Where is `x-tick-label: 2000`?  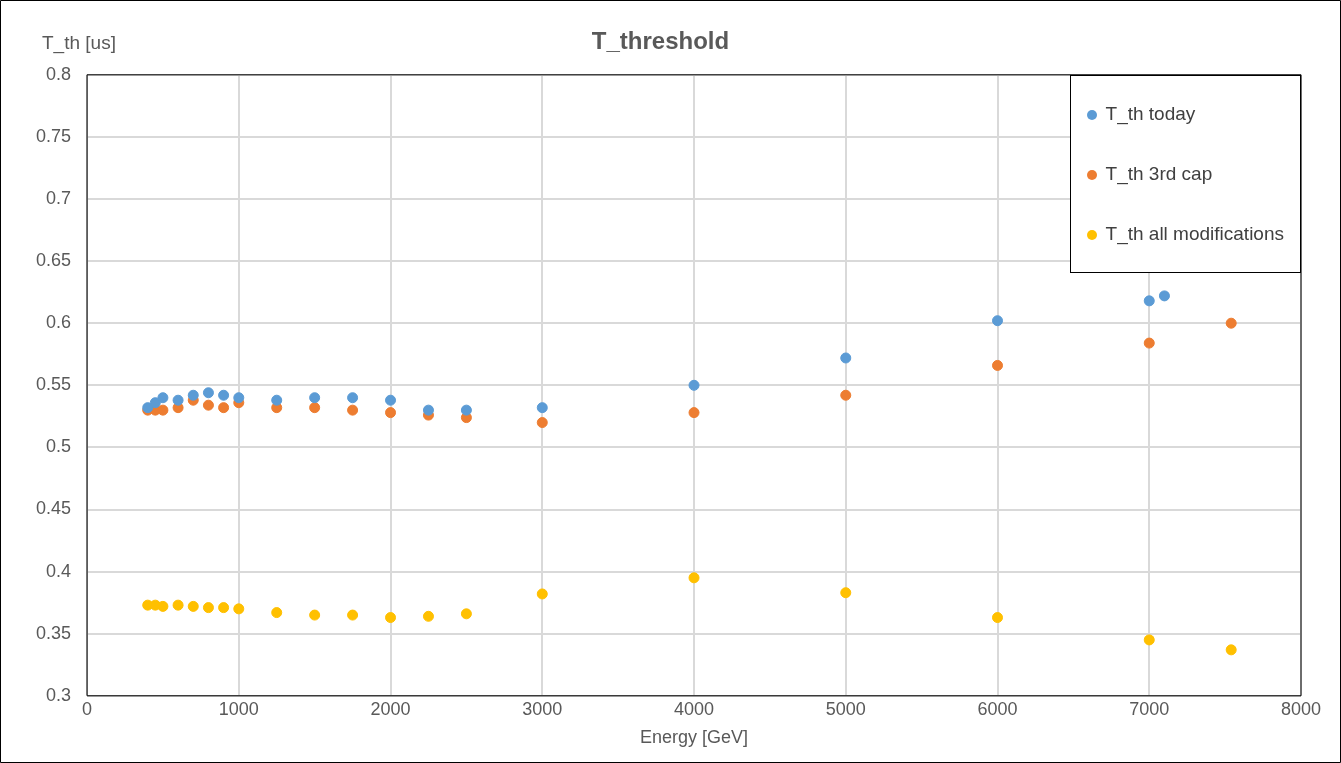 x-tick-label: 2000 is located at coordinates (390, 708).